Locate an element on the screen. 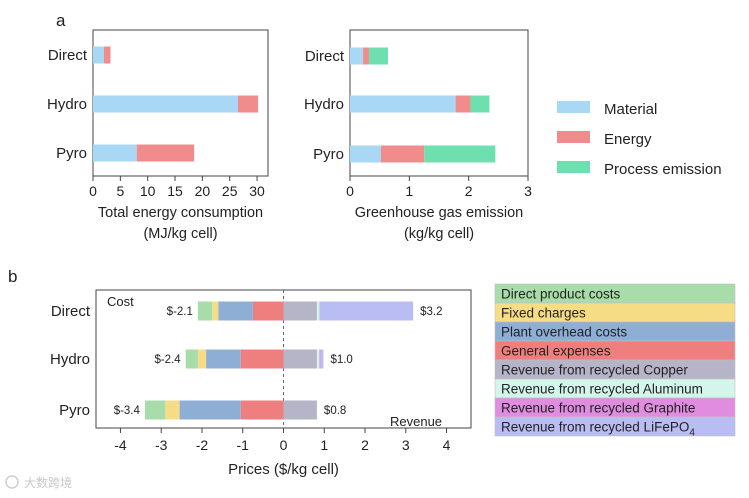 This screenshot has width=749, height=498. x-axis-unit: (kg/kg cell) is located at coordinates (439, 234).